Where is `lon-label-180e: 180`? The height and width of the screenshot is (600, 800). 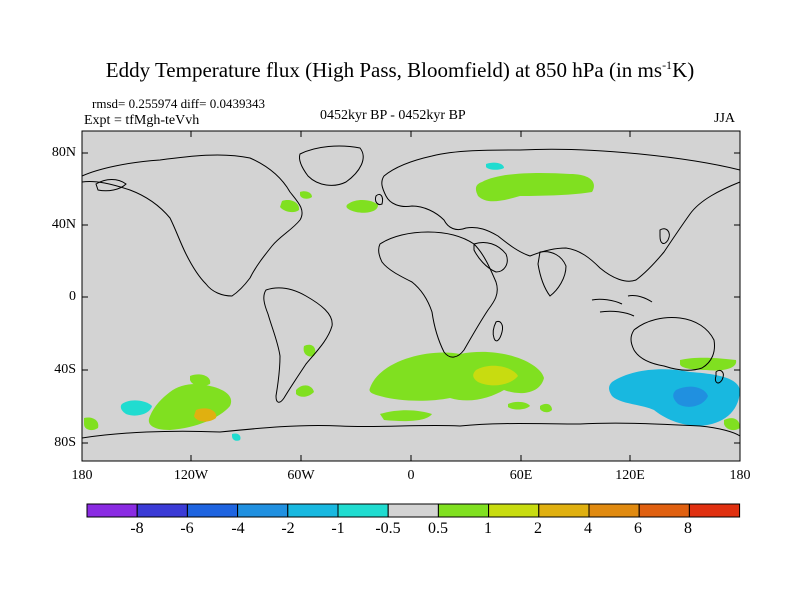 lon-label-180e: 180 is located at coordinates (740, 475).